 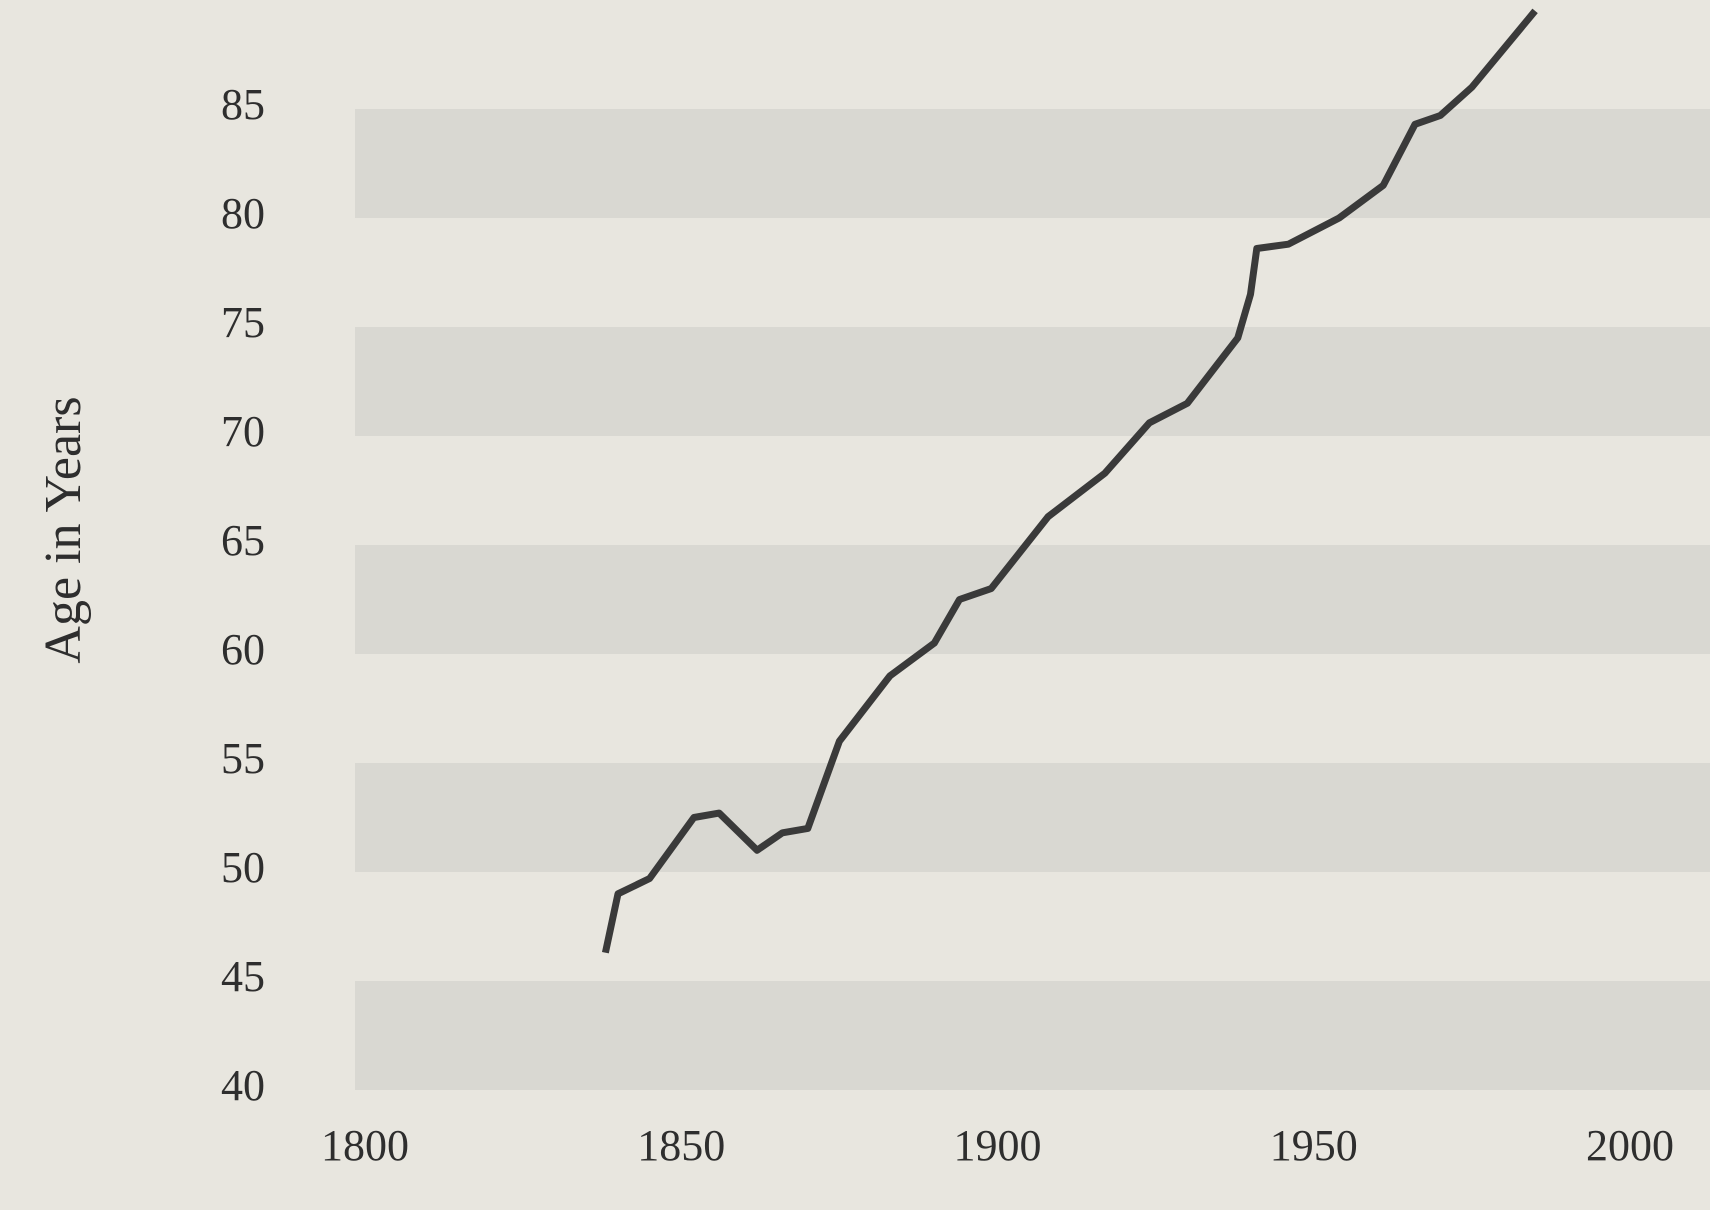 I want to click on y-axis-title: Age in Years, so click(x=63, y=529).